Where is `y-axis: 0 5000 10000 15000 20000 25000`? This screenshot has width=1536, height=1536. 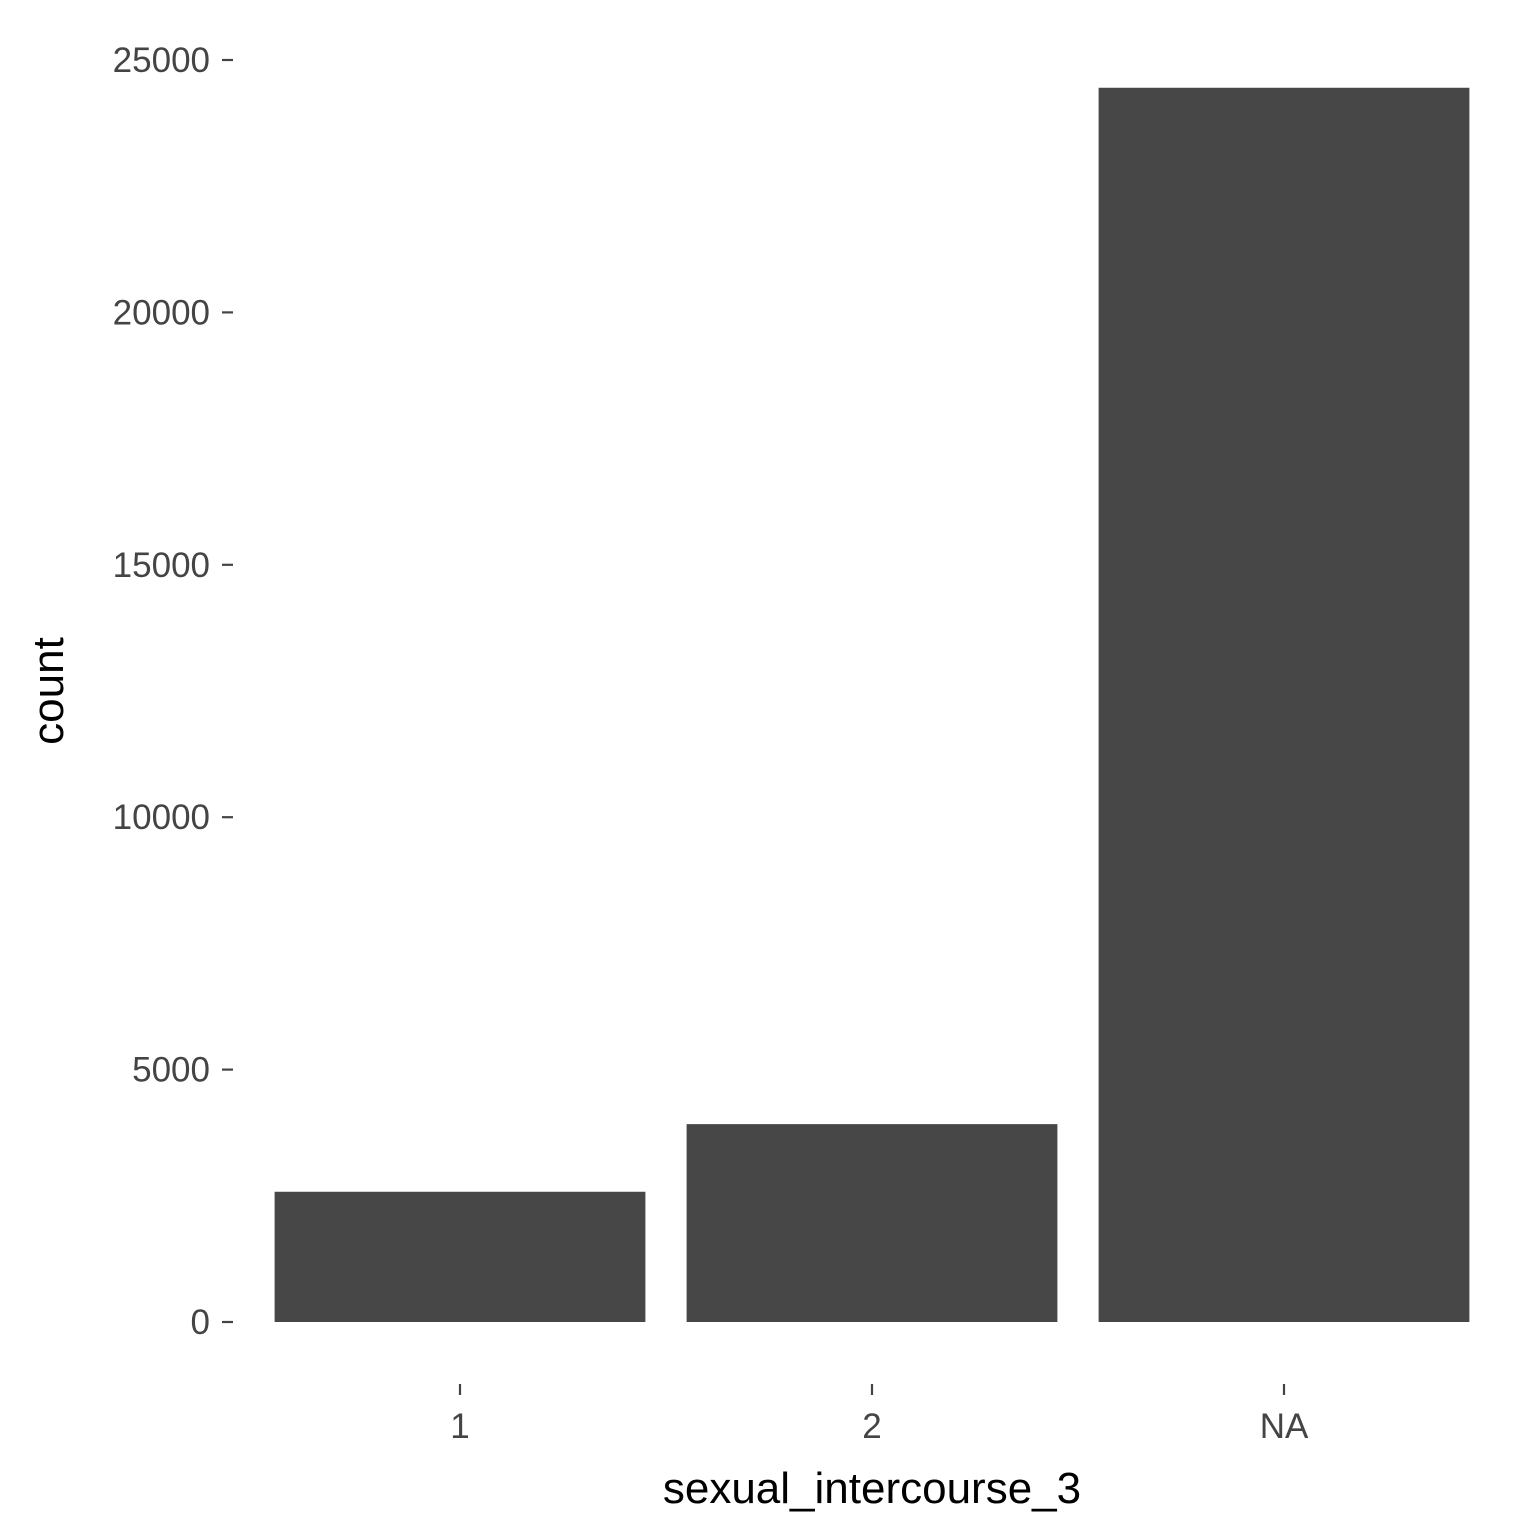
y-axis: 0 5000 10000 15000 20000 25000 is located at coordinates (173, 691).